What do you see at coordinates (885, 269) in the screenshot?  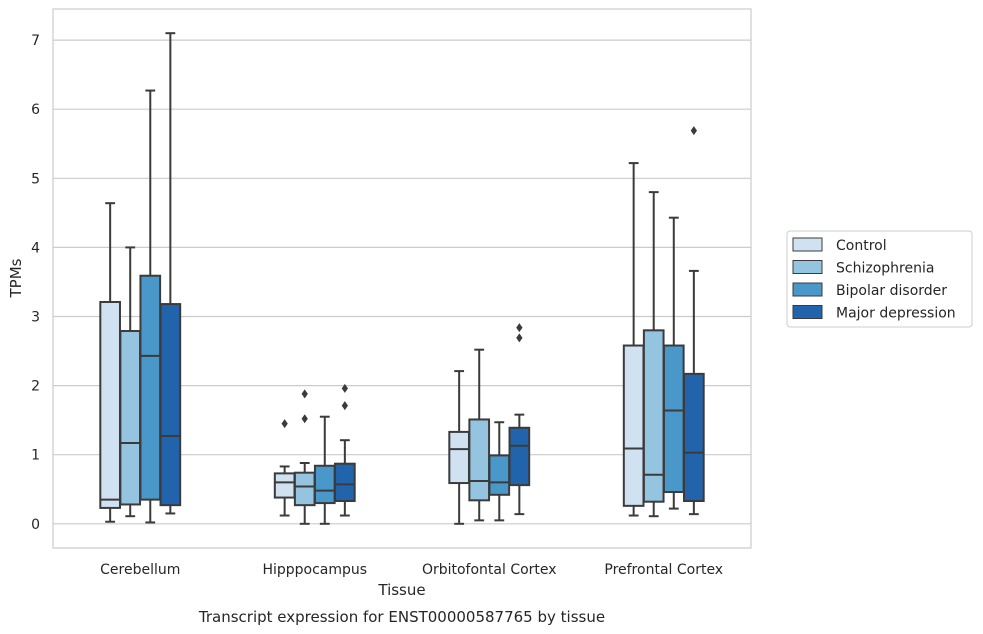 I see `legend-label: Schizophrenia` at bounding box center [885, 269].